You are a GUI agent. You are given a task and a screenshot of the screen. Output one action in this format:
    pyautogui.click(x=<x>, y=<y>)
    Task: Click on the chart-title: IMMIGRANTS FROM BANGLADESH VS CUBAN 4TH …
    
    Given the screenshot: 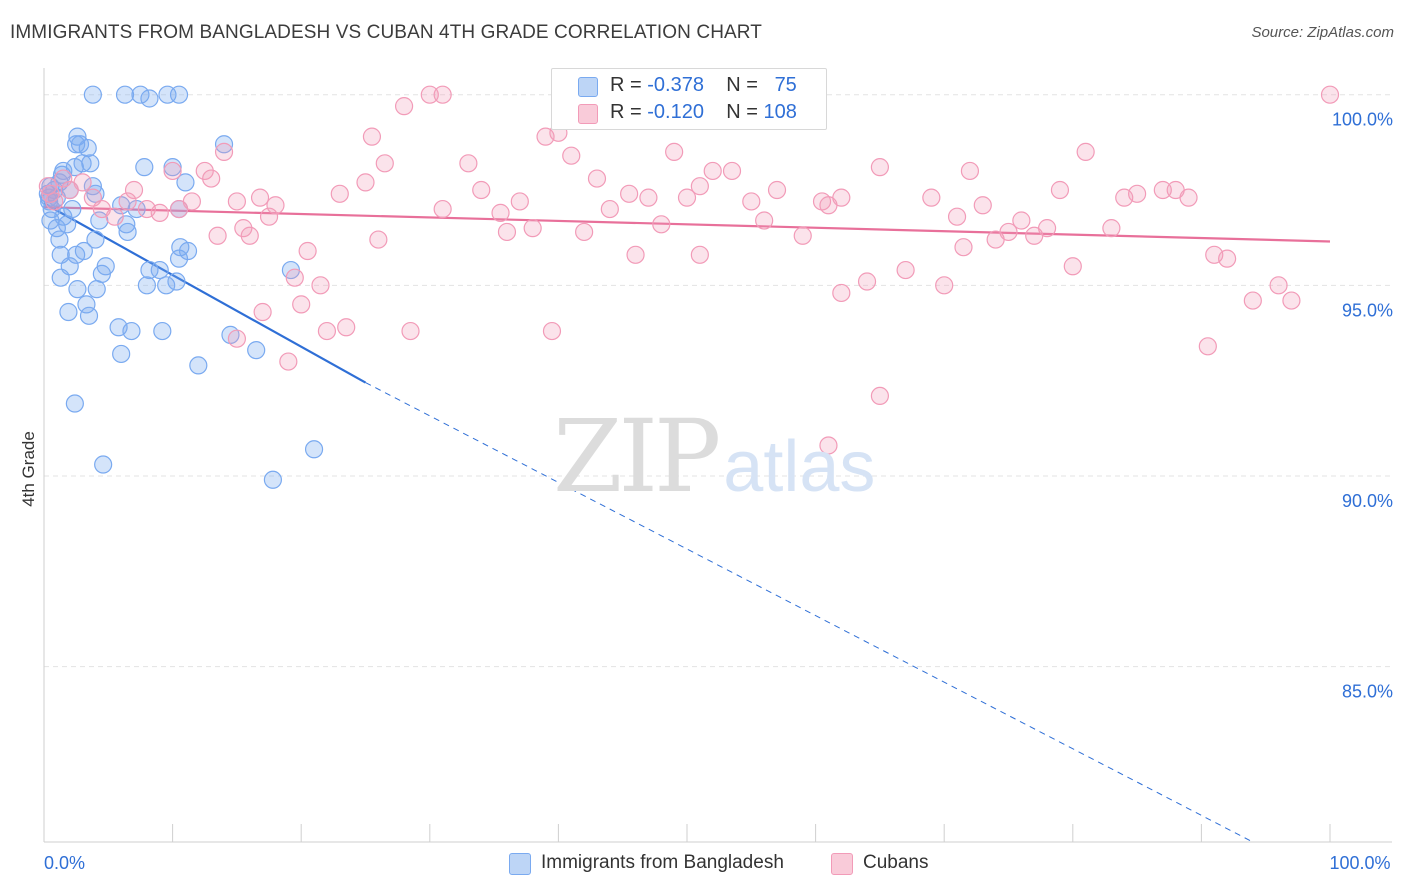 What is the action you would take?
    pyautogui.click(x=386, y=32)
    